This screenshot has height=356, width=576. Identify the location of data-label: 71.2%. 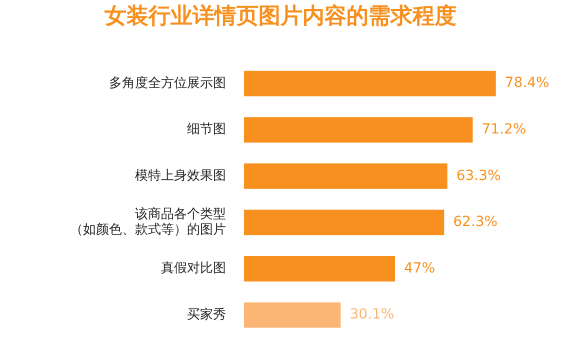
(504, 129).